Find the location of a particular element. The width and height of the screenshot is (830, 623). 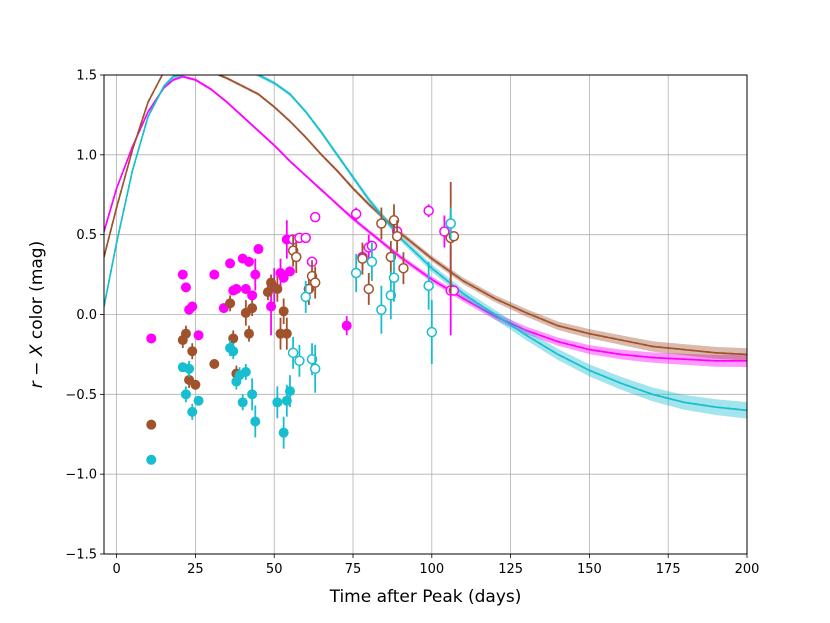

y-tick-label: −0.5 is located at coordinates (81, 395).